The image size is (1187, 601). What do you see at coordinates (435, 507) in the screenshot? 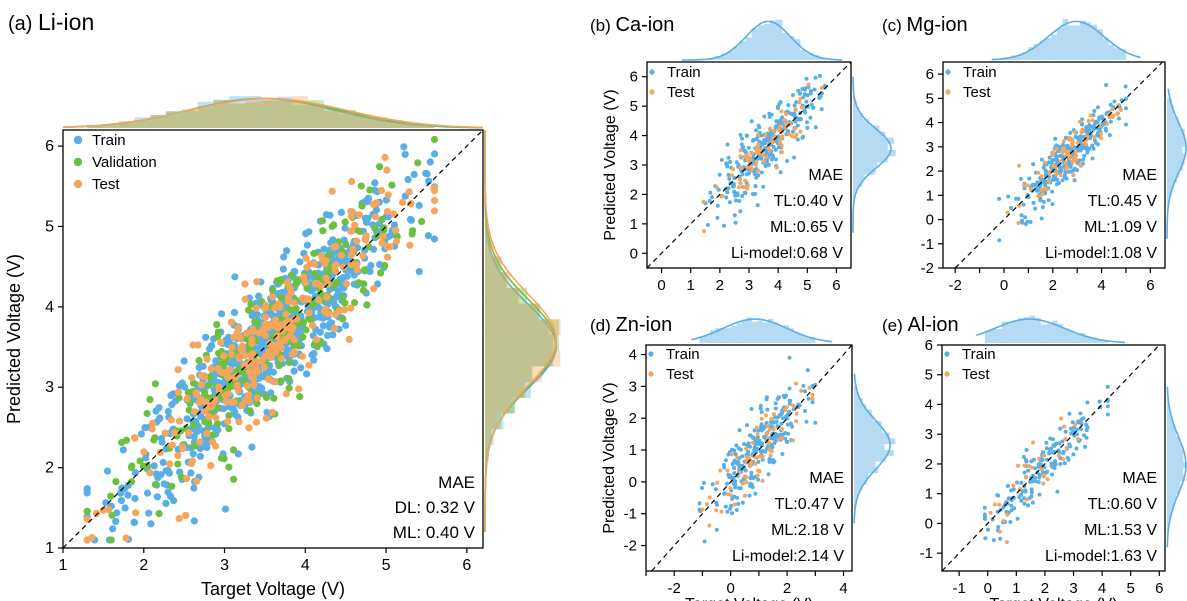
I see `annotation-text: DL: 0.32 V` at bounding box center [435, 507].